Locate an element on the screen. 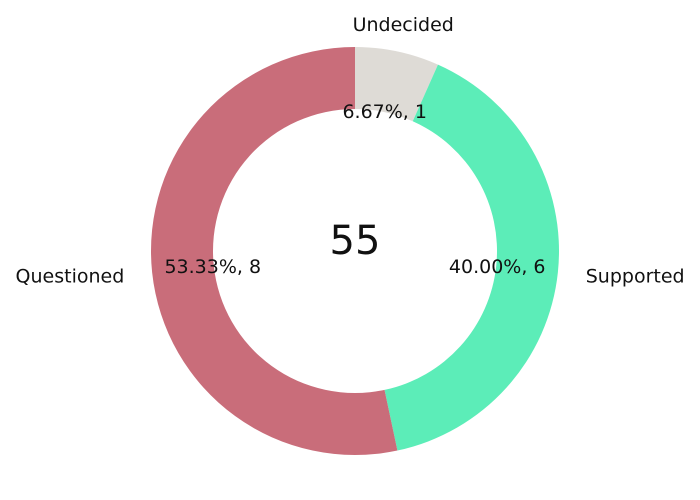  slice-percent-label-undecided: 6.67%, 1 is located at coordinates (384, 112).